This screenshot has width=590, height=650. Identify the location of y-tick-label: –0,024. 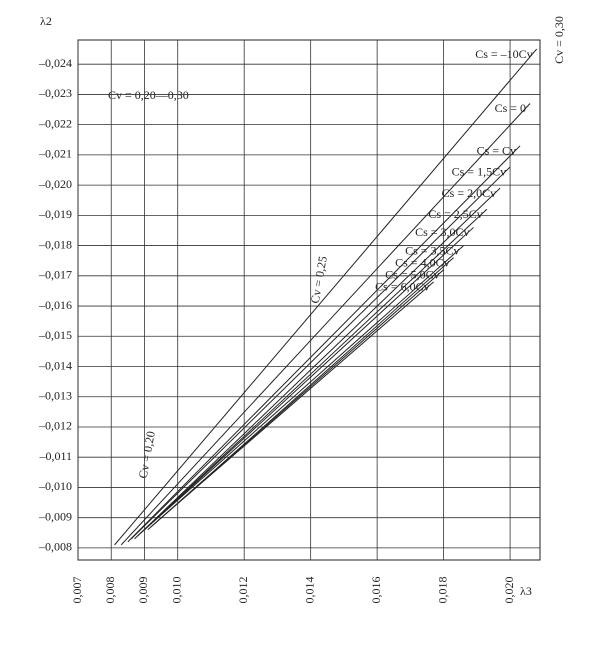
(55, 63).